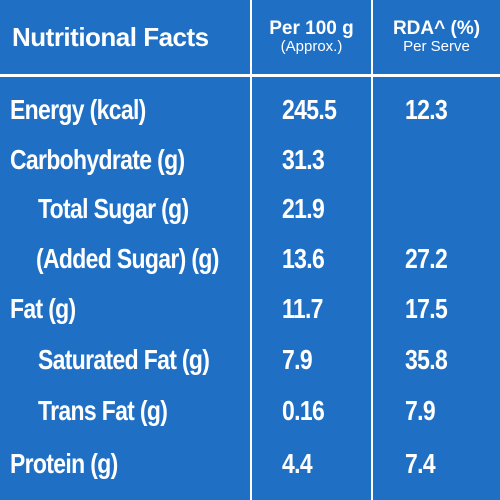 The height and width of the screenshot is (500, 500). I want to click on rda-value: 17.5, so click(426, 308).